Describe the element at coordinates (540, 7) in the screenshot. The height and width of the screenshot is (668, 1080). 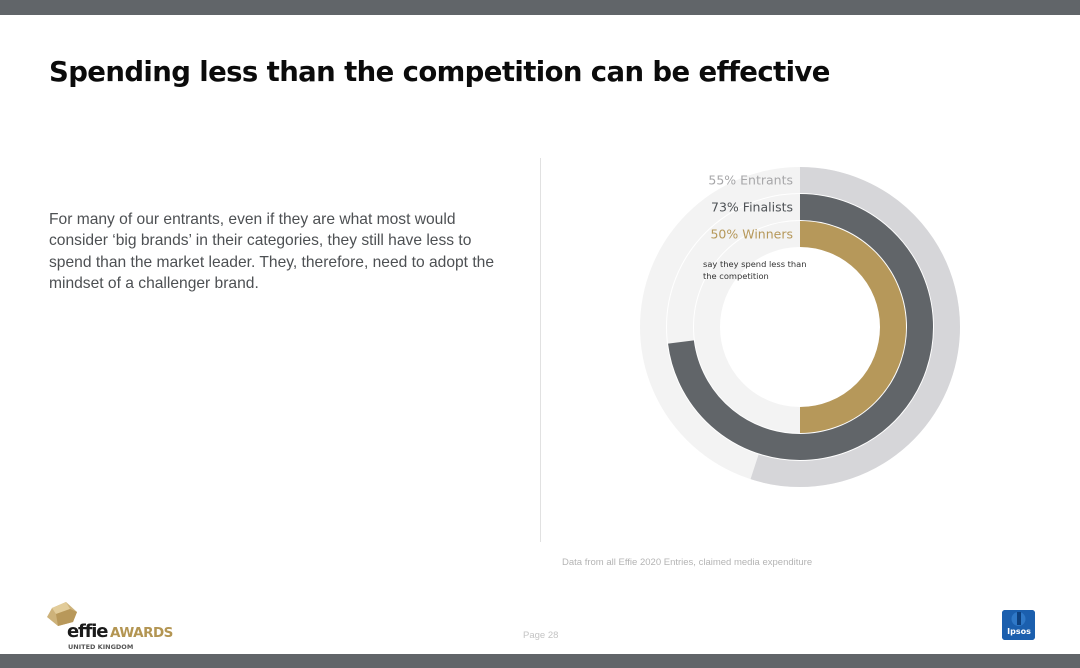
I see `top-bar` at that location.